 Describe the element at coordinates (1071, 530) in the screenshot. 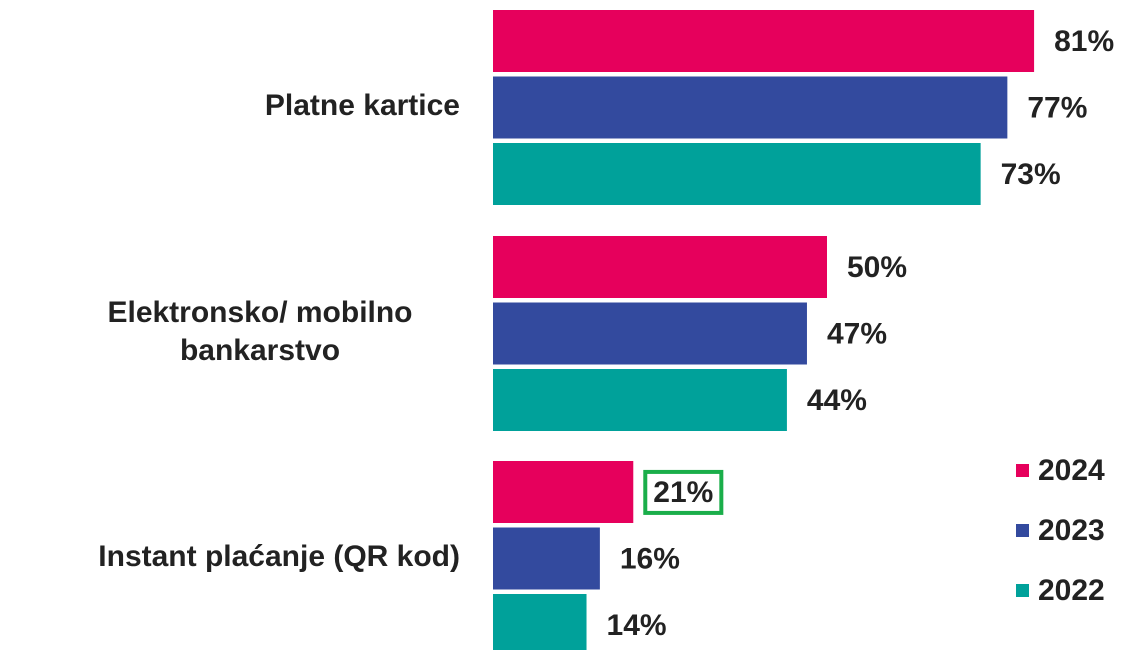

I see `legend-label: 2023` at that location.